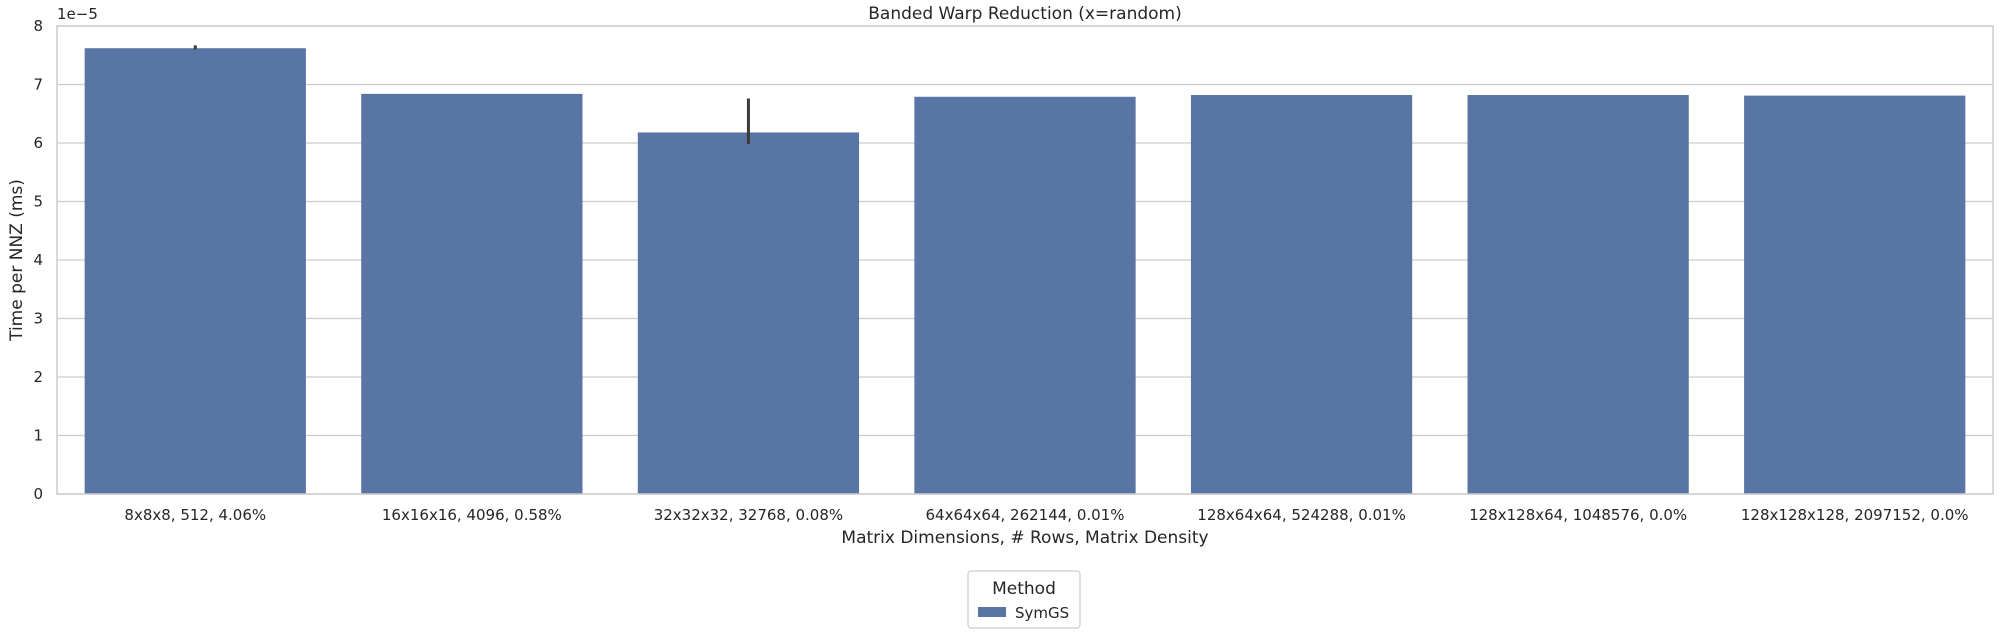 This screenshot has width=2004, height=635. Describe the element at coordinates (1578, 515) in the screenshot. I see `x-tick-label-6: 128x128x64, 1048576, 0.0%` at that location.